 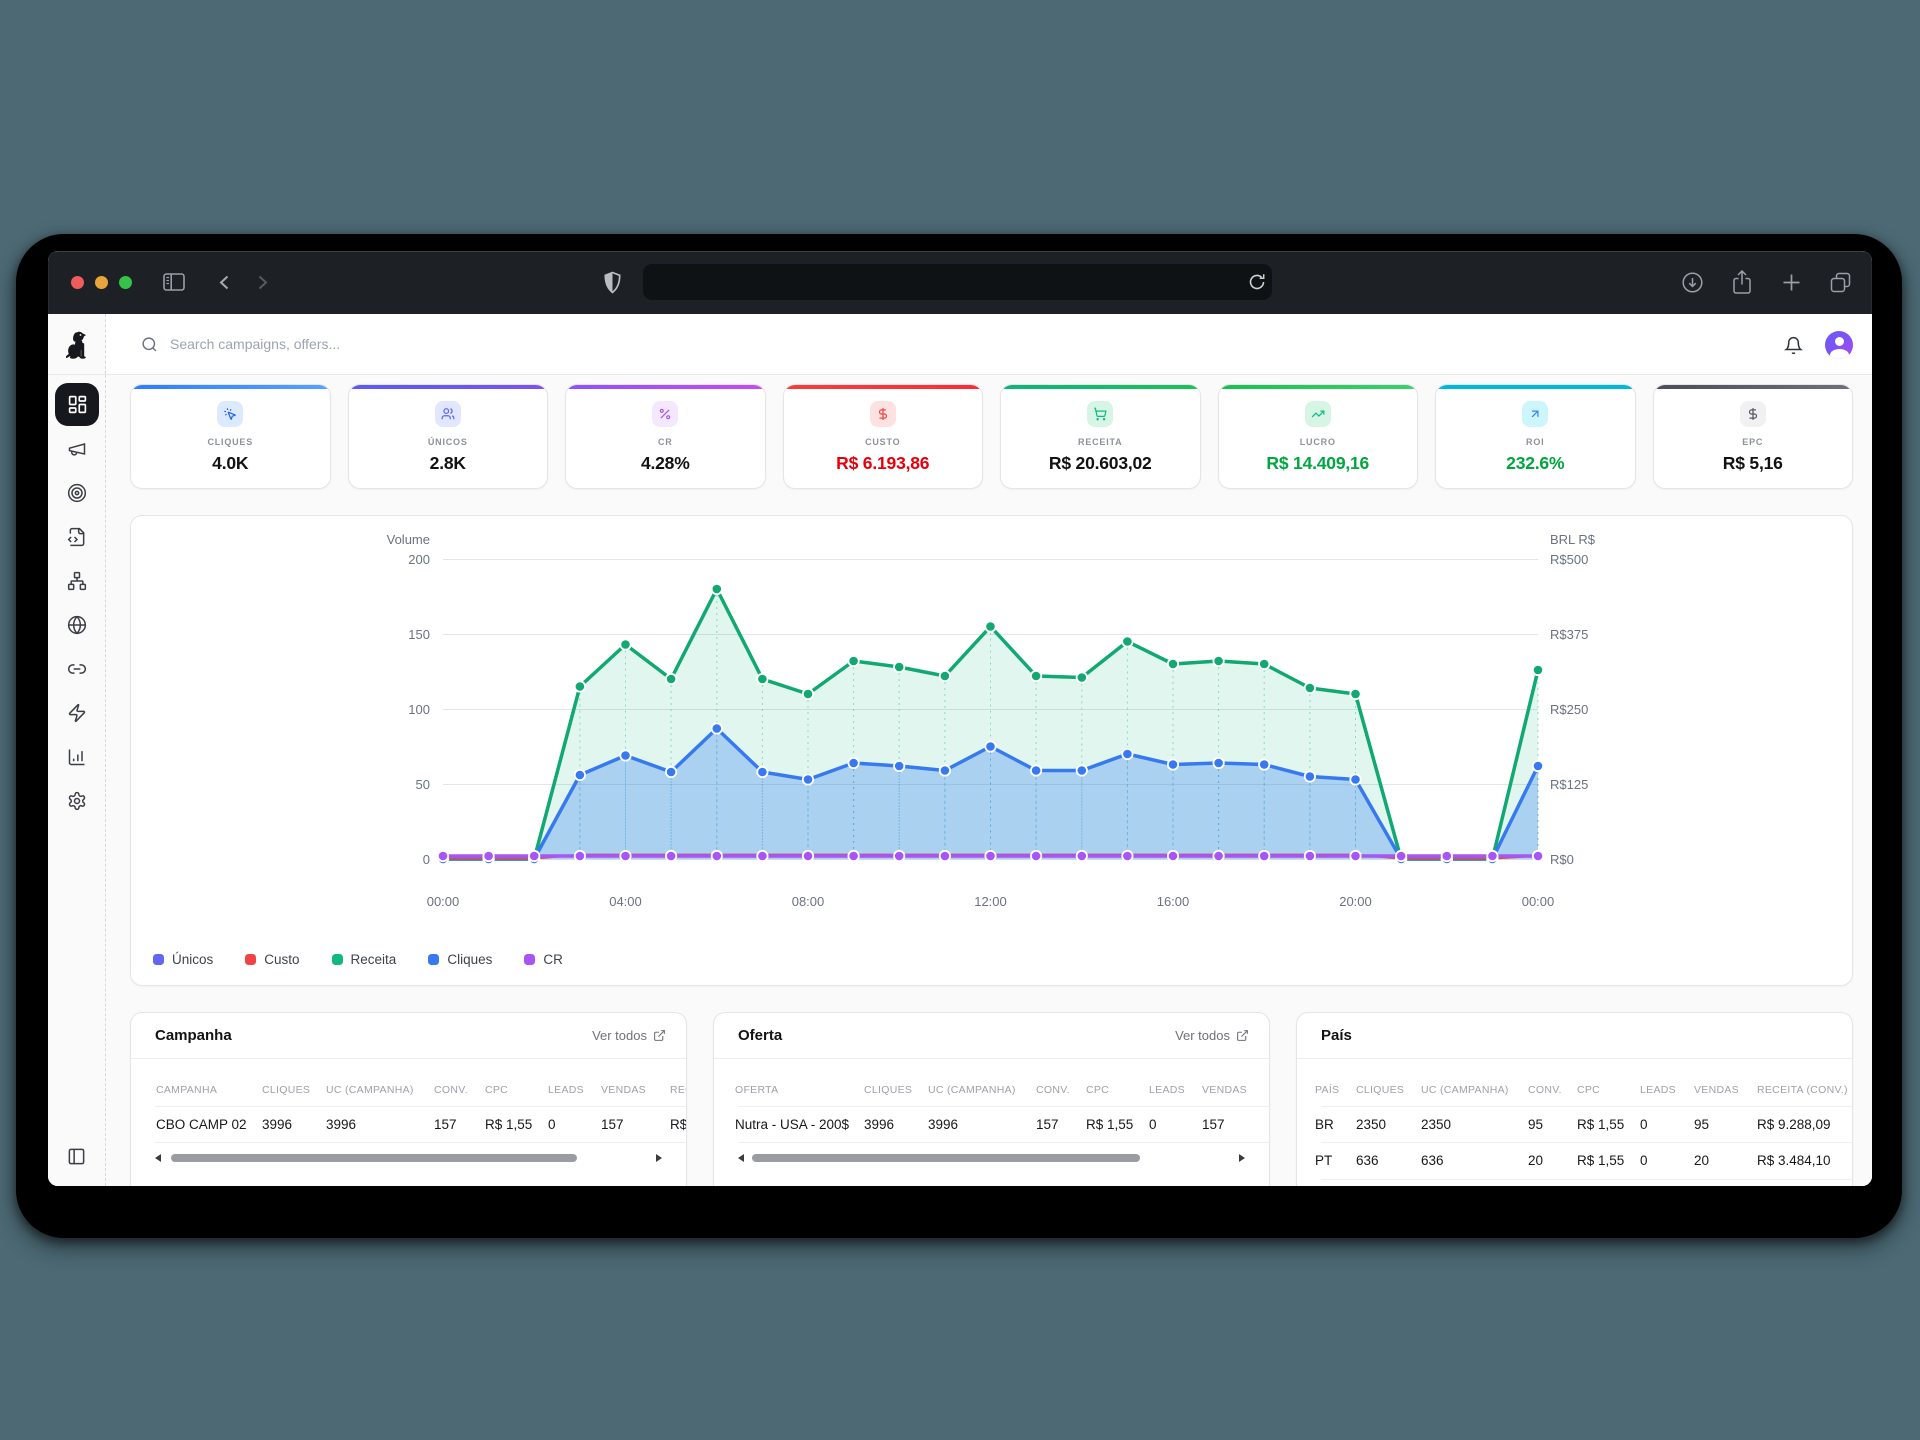 What do you see at coordinates (625, 901) in the screenshot?
I see `svg-text: 04:00` at bounding box center [625, 901].